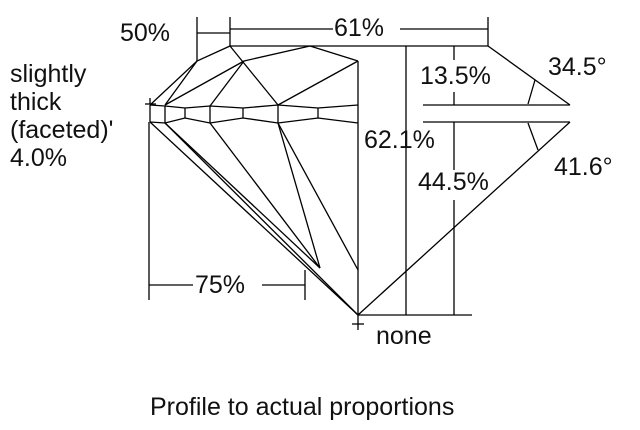 This screenshot has width=640, height=430. What do you see at coordinates (302, 407) in the screenshot?
I see `caption: Profile to actual proportions` at bounding box center [302, 407].